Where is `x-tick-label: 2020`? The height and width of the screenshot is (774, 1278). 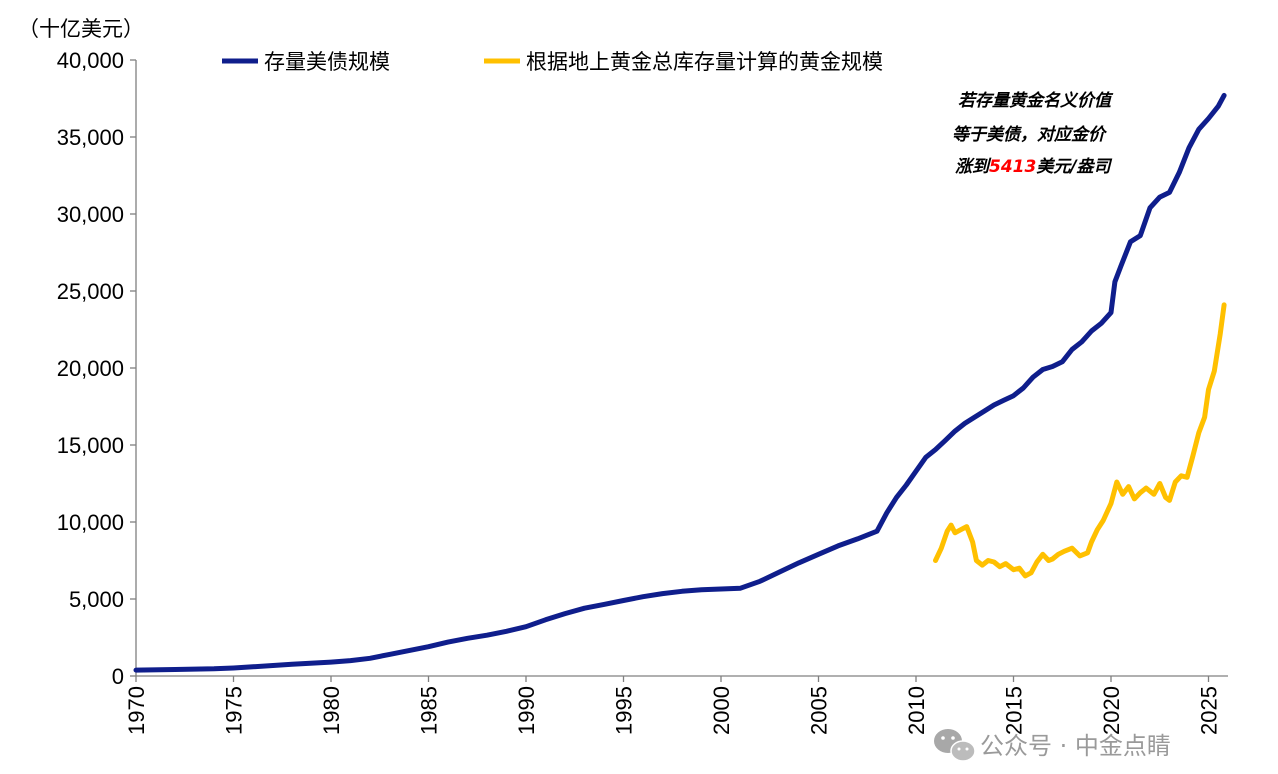
x-tick-label: 2020 is located at coordinates (1111, 710).